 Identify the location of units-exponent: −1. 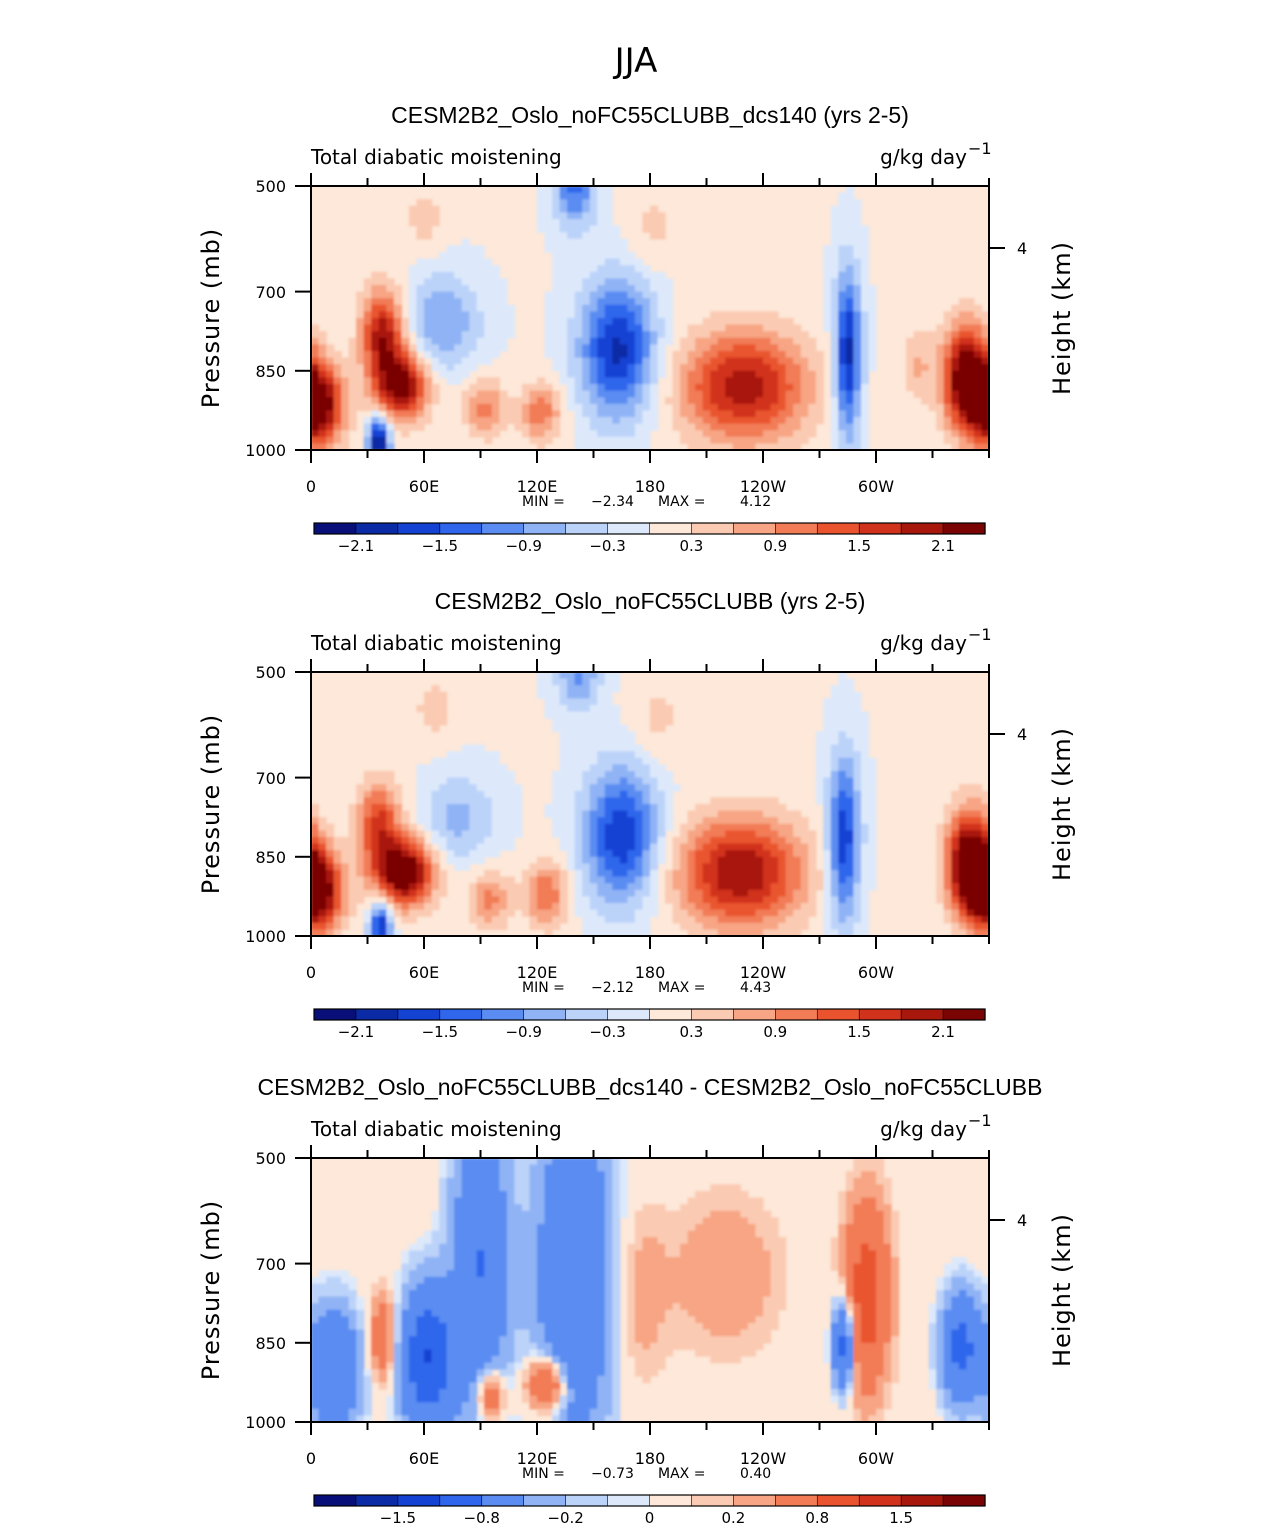
(980, 1120).